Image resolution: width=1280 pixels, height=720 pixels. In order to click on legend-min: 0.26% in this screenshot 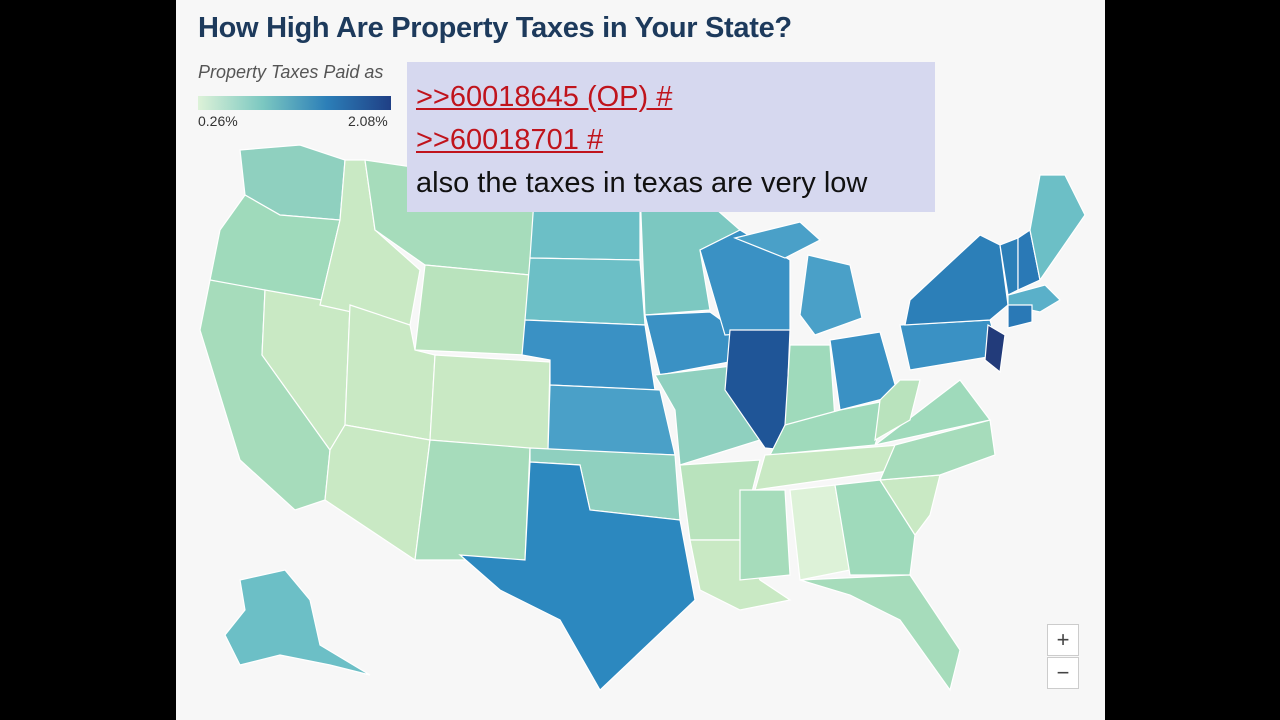, I will do `click(218, 121)`.